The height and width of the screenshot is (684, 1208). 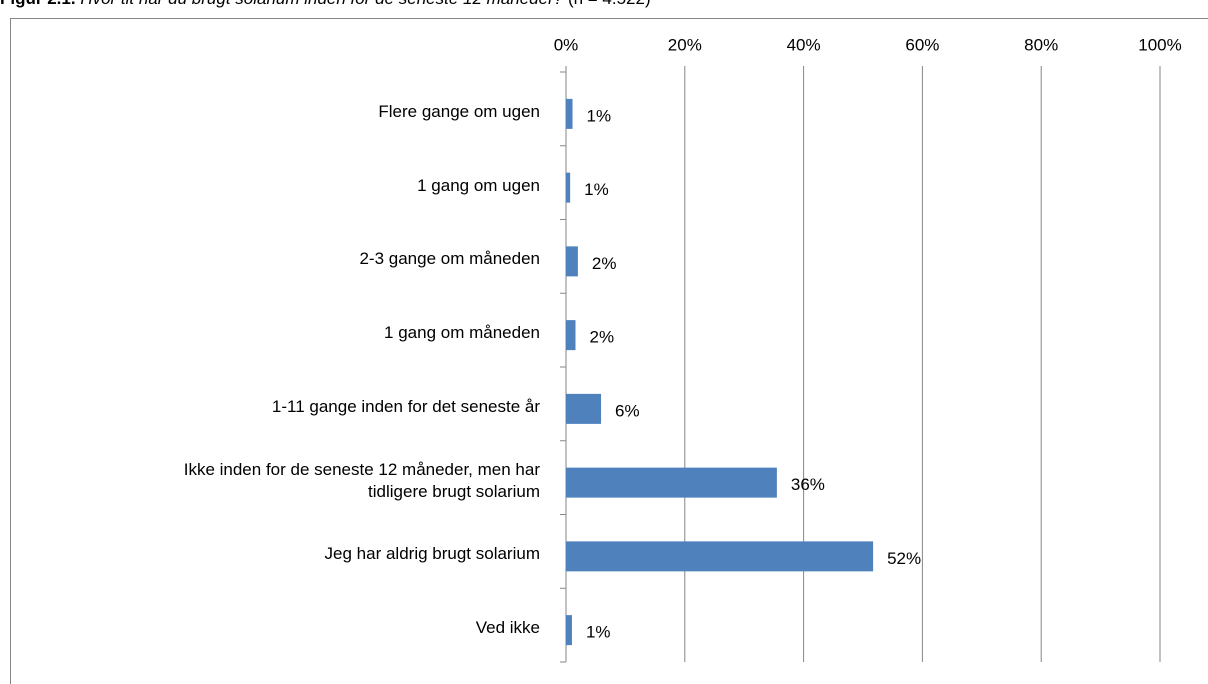 I want to click on value-label: 6%, so click(x=627, y=410).